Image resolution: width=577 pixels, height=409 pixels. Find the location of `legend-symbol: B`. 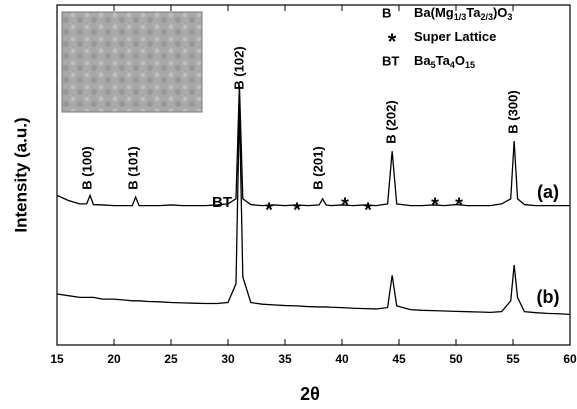

legend-symbol: B is located at coordinates (386, 12).